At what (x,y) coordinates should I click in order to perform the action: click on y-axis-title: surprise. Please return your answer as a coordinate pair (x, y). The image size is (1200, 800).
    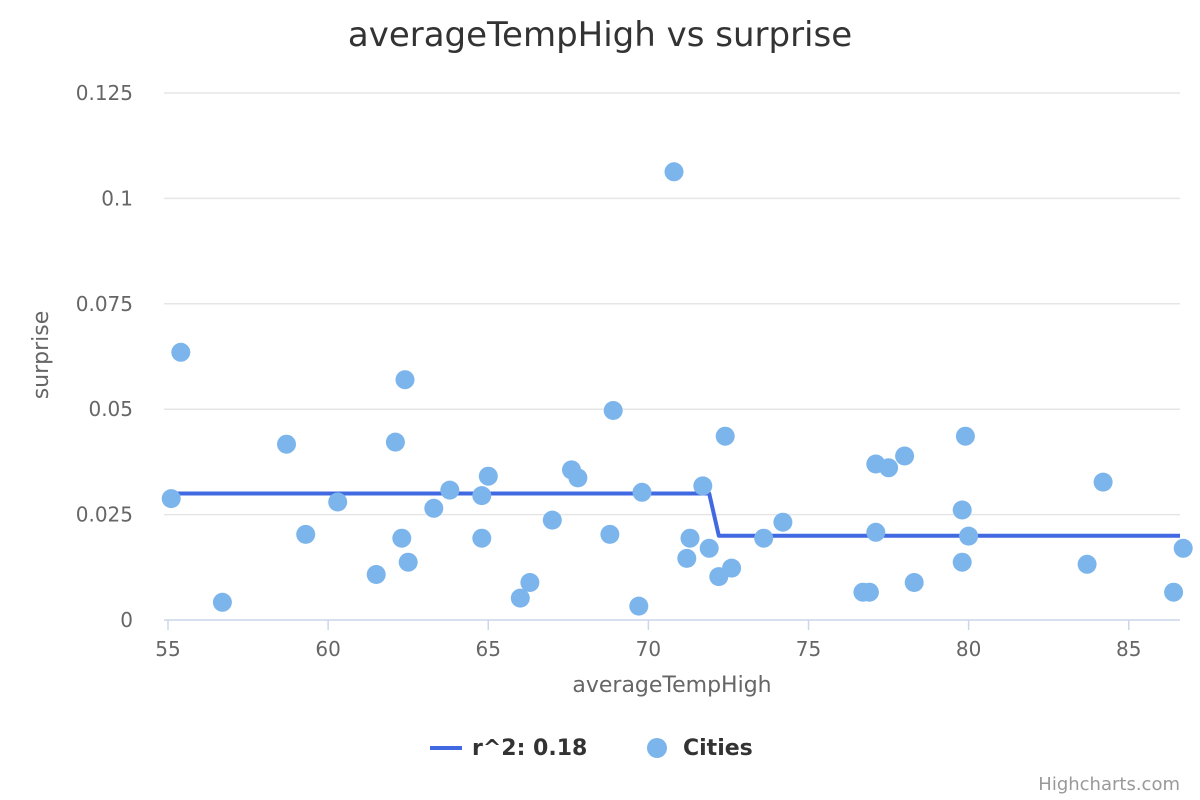
    Looking at the image, I should click on (41, 355).